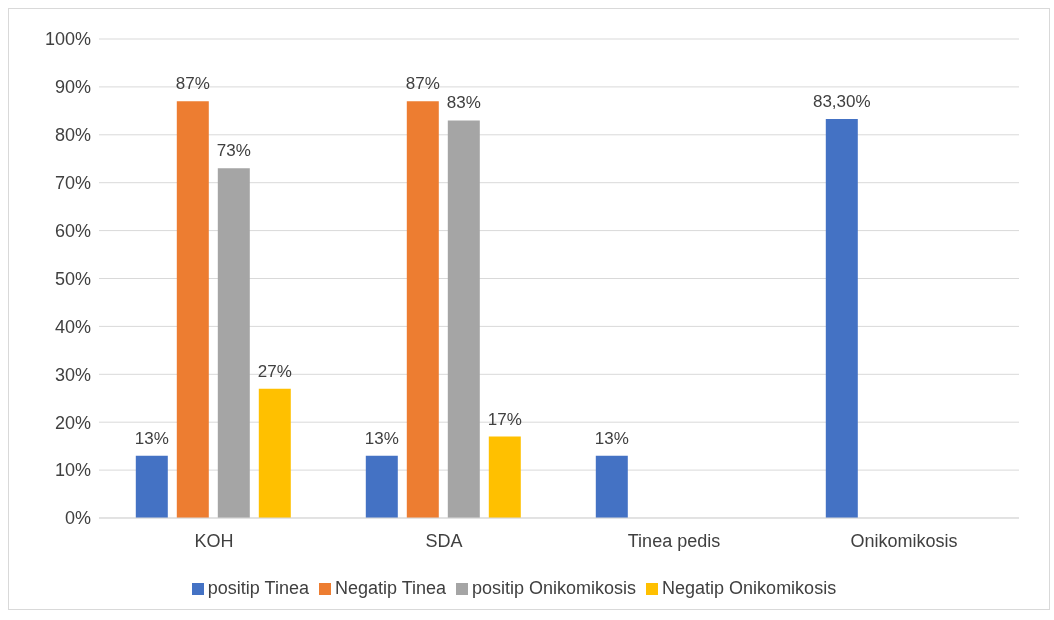  I want to click on y-tick-label: 100%, so click(67, 39).